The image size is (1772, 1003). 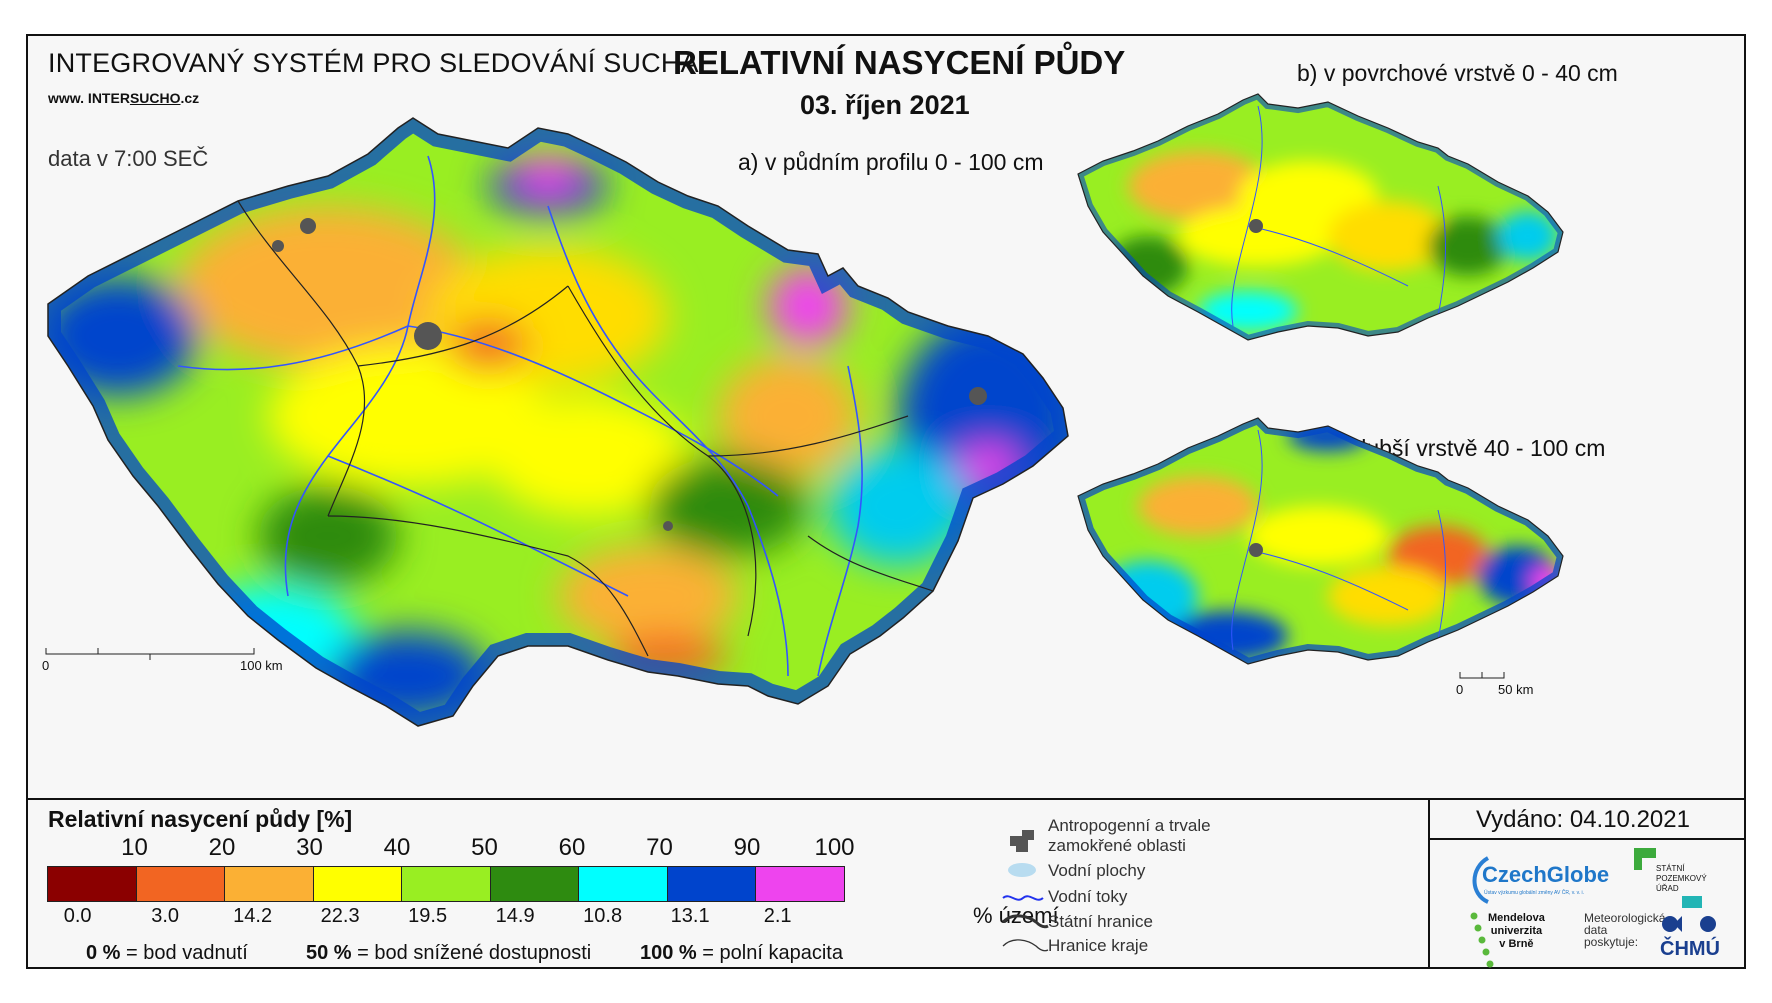 I want to click on legend-rivers: Vodní toky, so click(x=1088, y=896).